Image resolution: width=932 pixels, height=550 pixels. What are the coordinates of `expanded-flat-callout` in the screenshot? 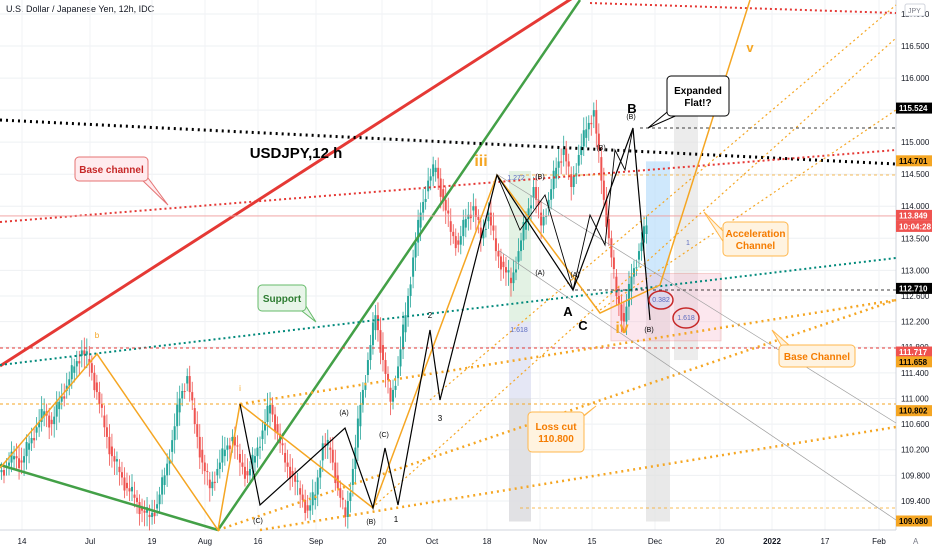 It's located at (698, 96).